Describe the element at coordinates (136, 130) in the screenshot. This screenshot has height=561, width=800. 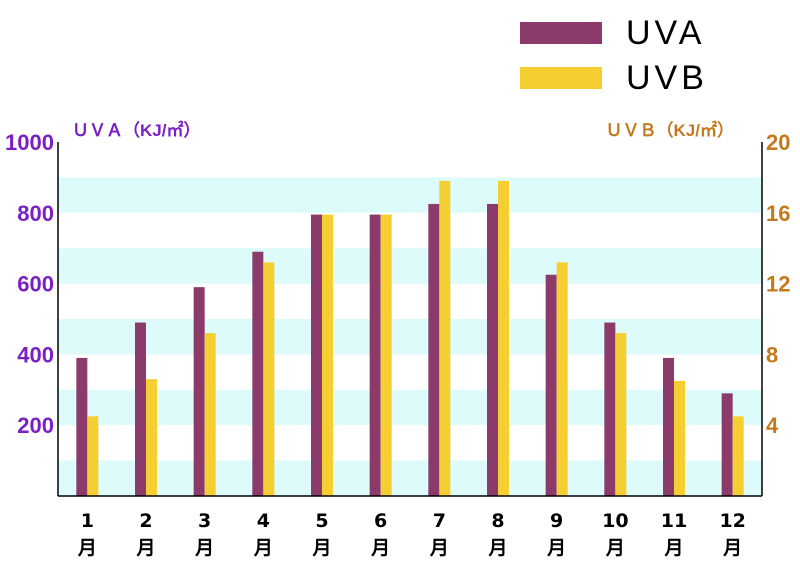
I see `left-axis-title: ＵＶＡ（KJ/㎡）` at that location.